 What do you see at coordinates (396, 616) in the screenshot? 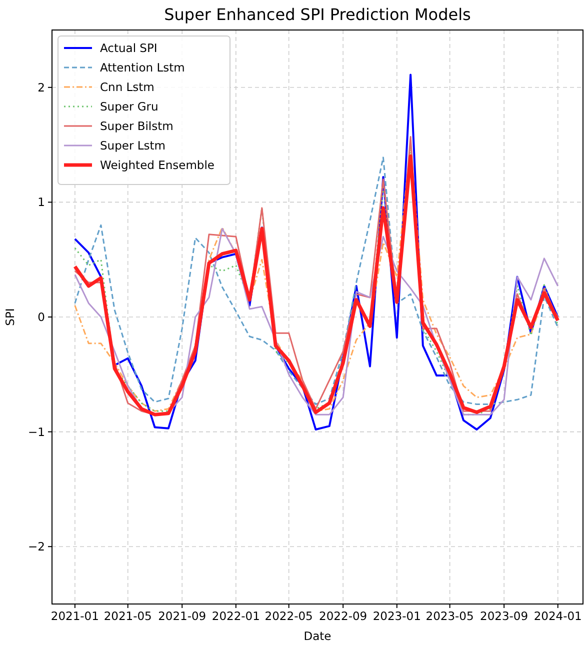
I see `x-tick-label: 2023-01` at bounding box center [396, 616].